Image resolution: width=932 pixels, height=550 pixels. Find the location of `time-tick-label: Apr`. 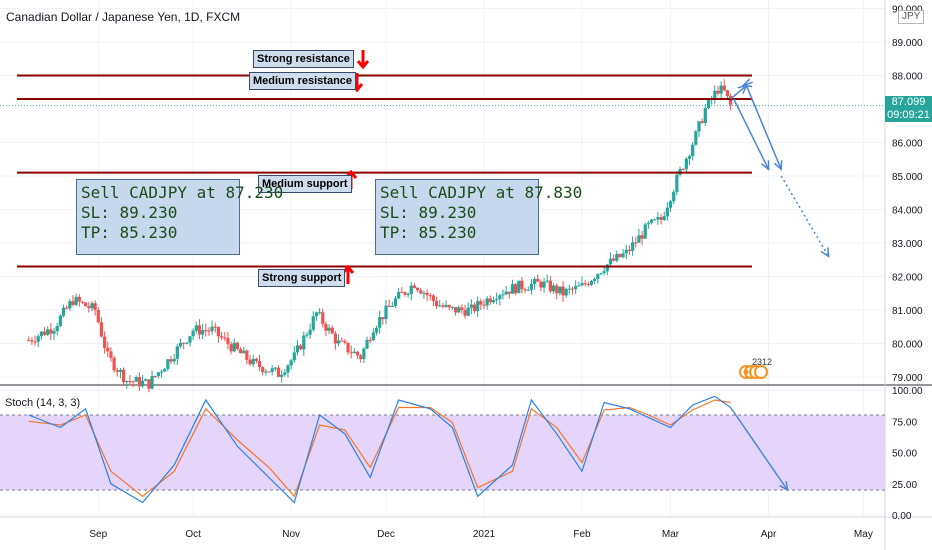

time-tick-label: Apr is located at coordinates (769, 534).